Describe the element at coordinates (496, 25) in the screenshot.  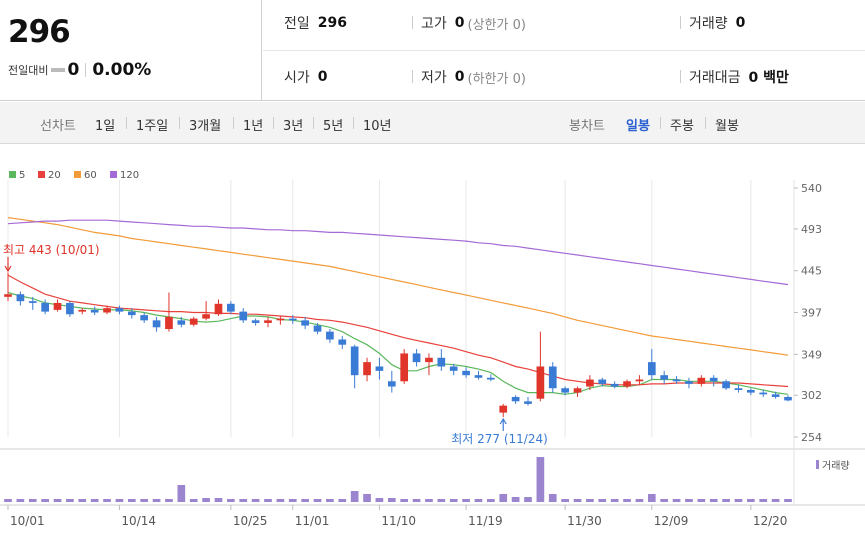
I see `upper-limit: (상한가 0)` at that location.